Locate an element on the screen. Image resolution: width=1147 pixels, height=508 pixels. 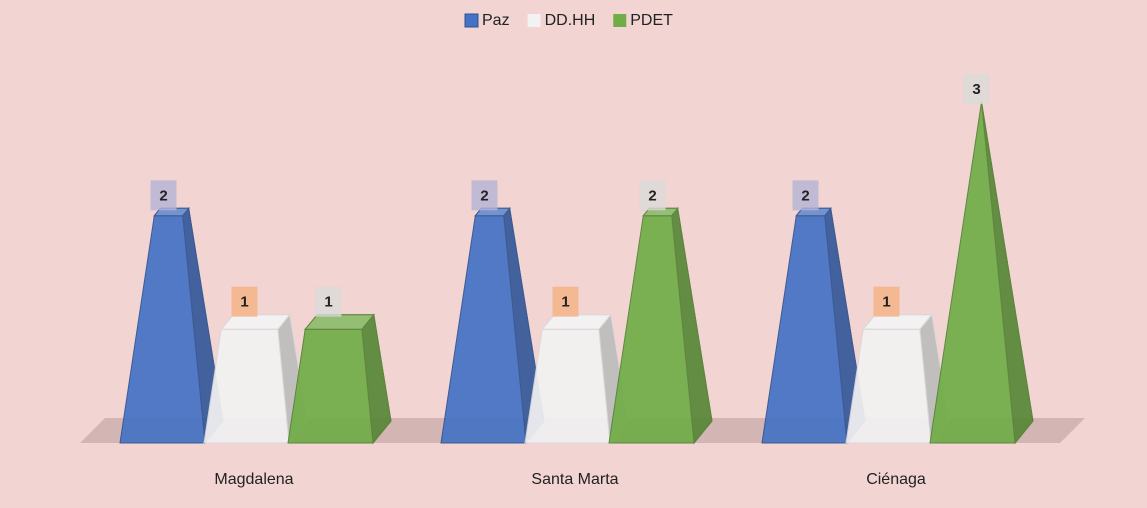
x-tick-label: Magdalena is located at coordinates (253, 479).